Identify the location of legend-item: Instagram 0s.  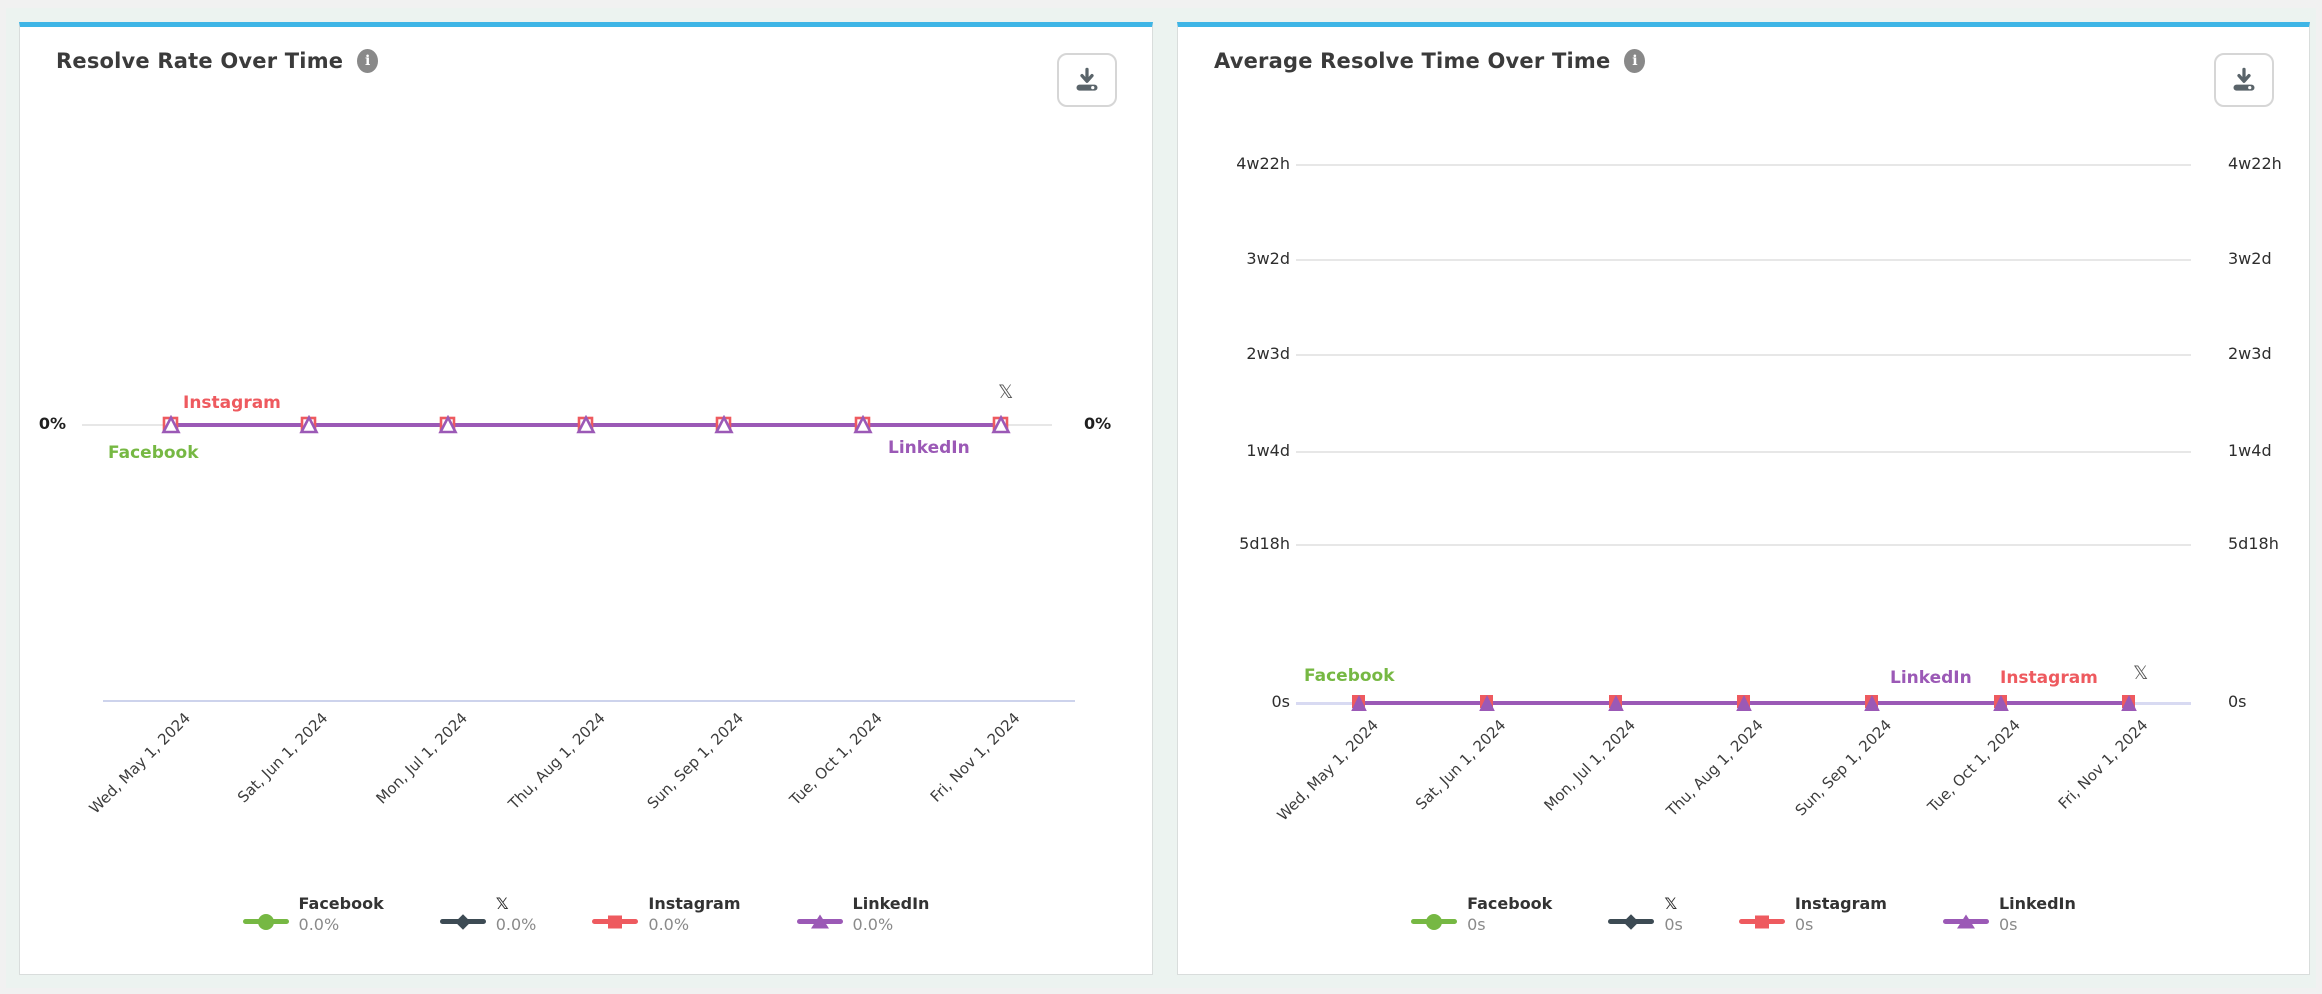
(1812, 914).